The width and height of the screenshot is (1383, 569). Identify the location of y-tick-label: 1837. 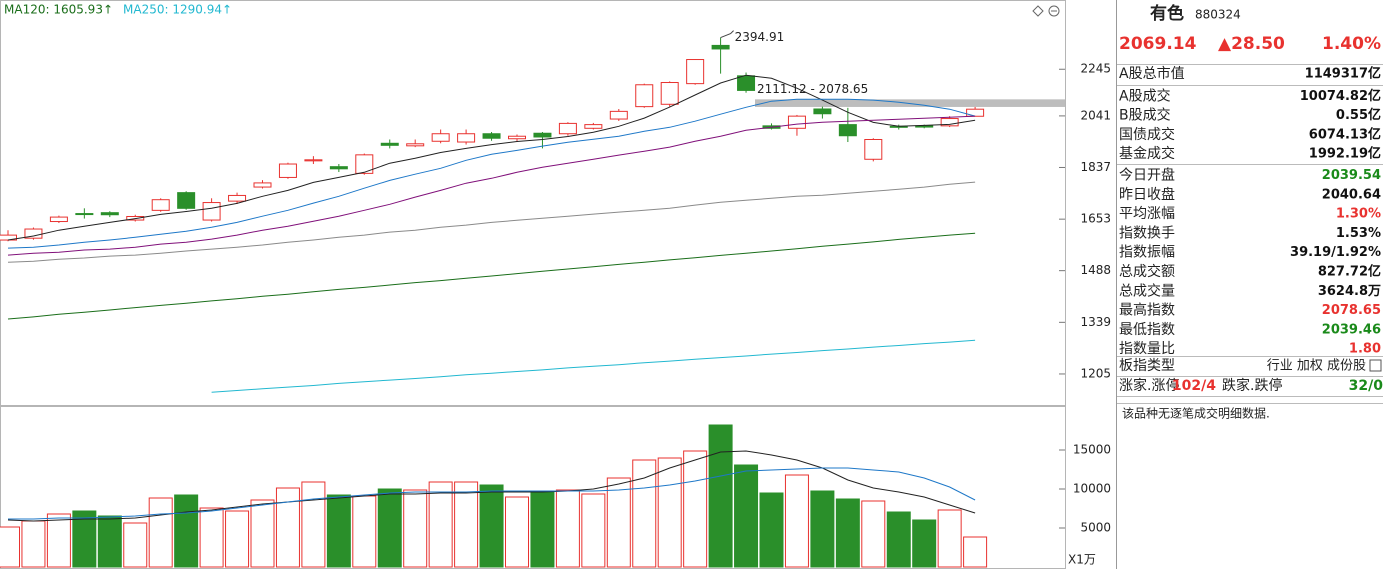
(1095, 167).